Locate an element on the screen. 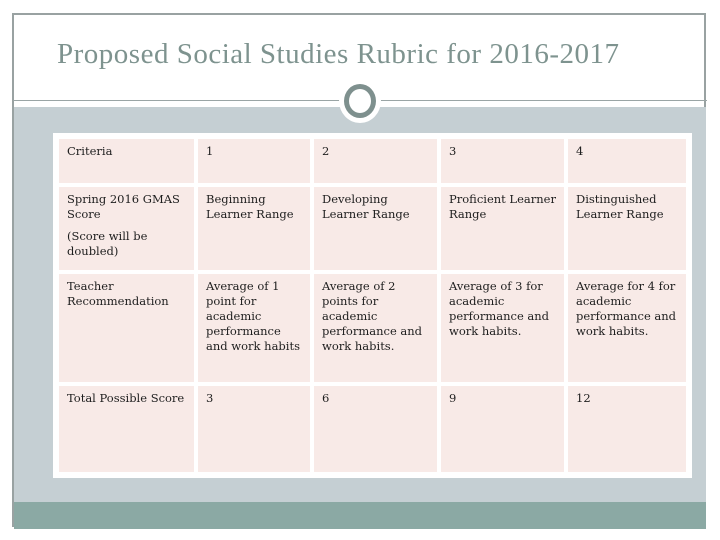 The width and height of the screenshot is (720, 540). bottom-accent-band is located at coordinates (360, 515).